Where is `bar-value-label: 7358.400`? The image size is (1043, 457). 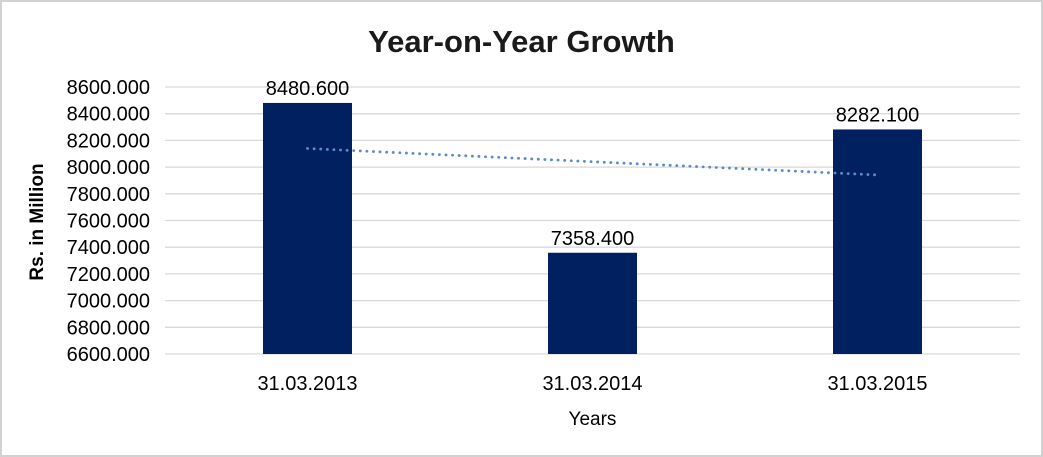
bar-value-label: 7358.400 is located at coordinates (592, 239).